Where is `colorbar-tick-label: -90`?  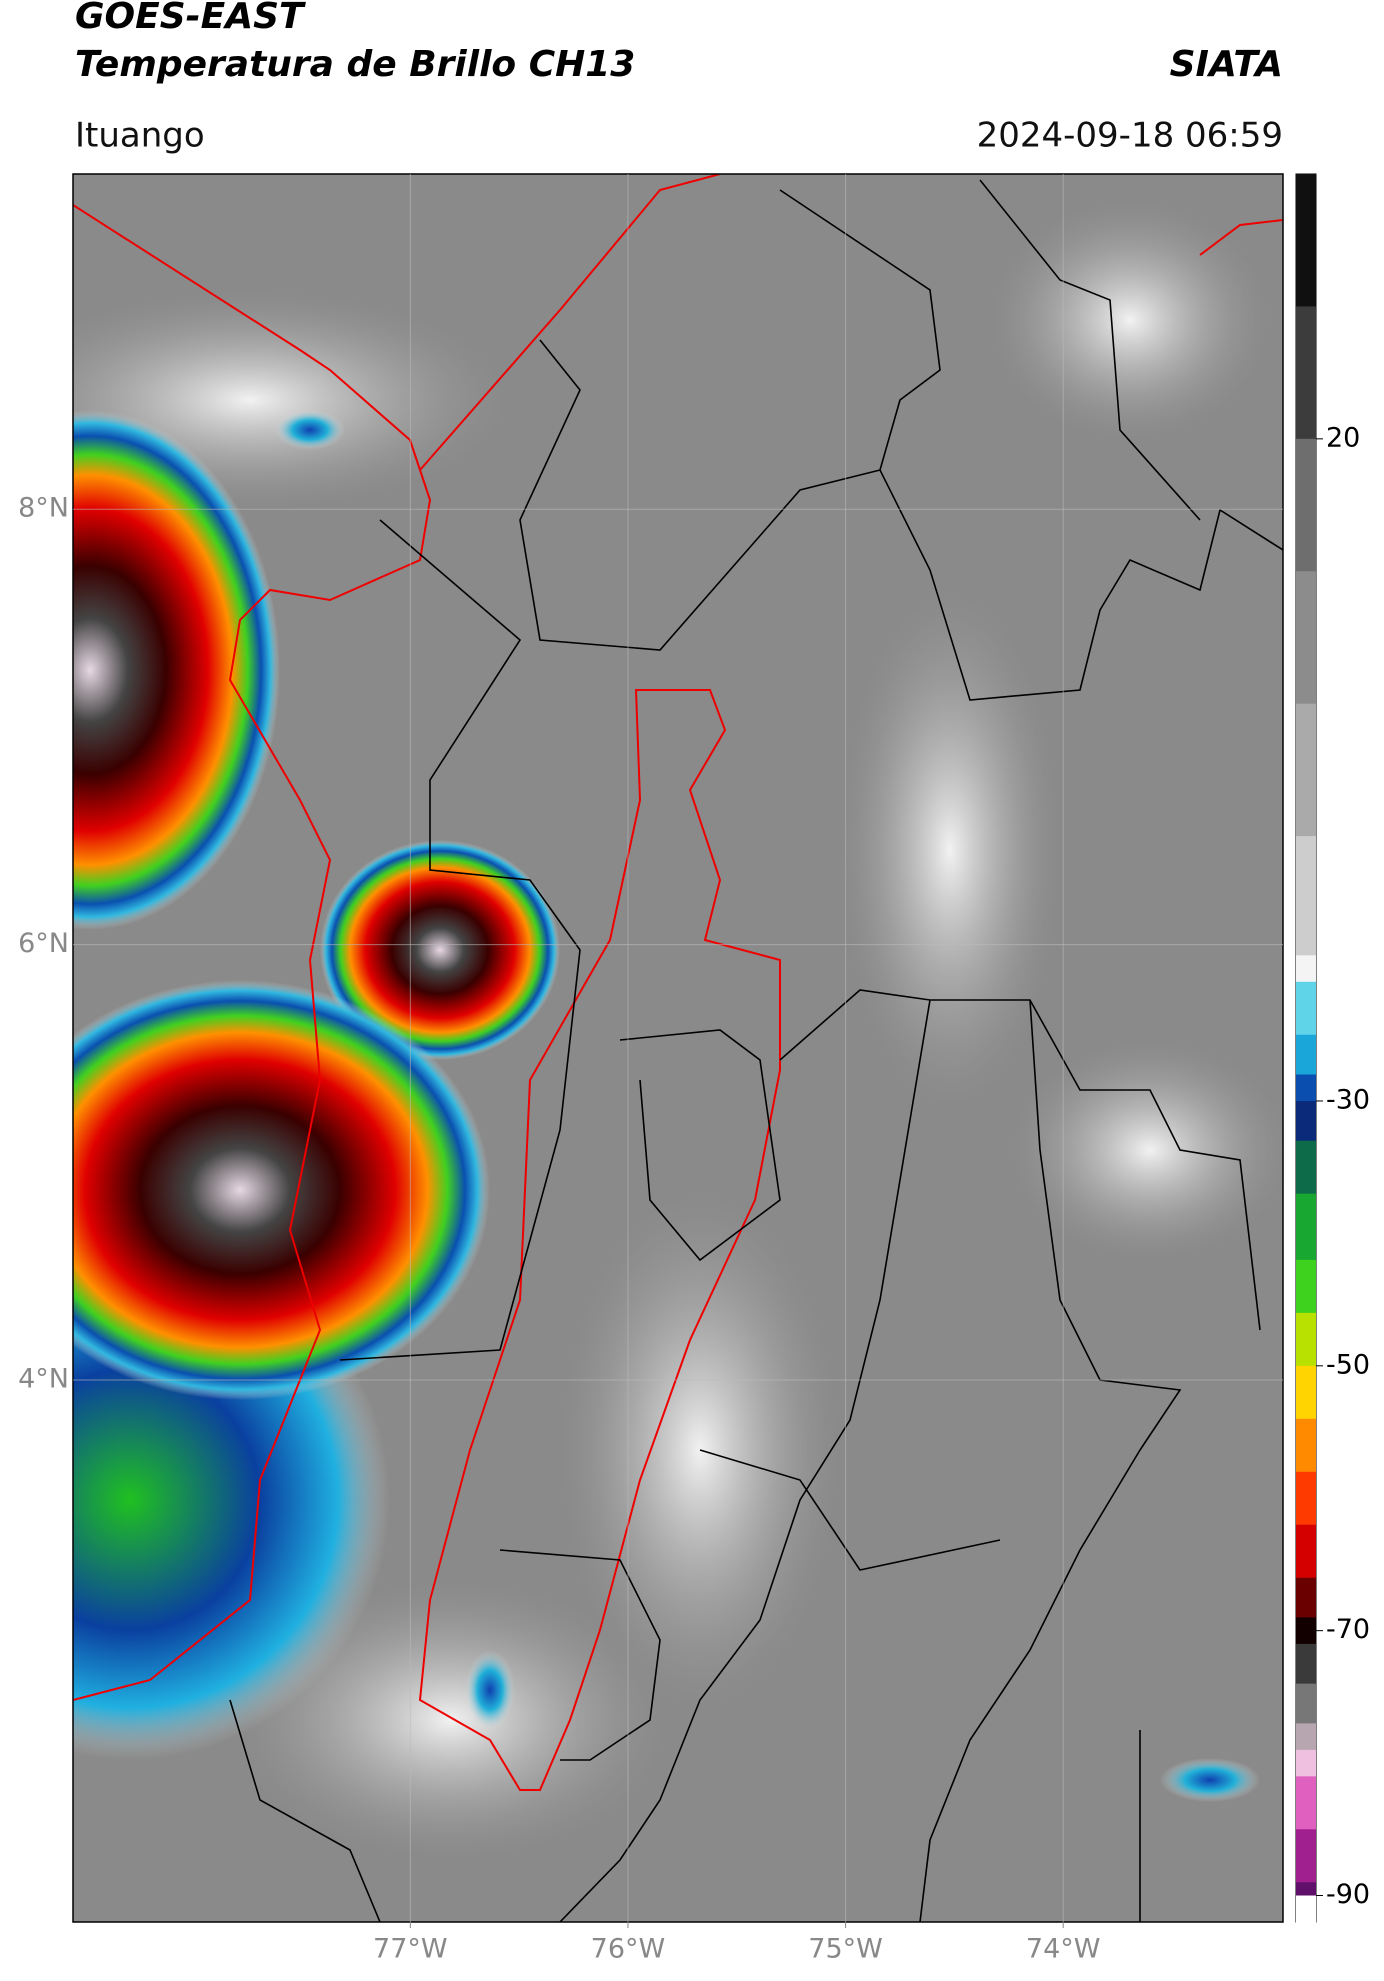 colorbar-tick-label: -90 is located at coordinates (1348, 1894).